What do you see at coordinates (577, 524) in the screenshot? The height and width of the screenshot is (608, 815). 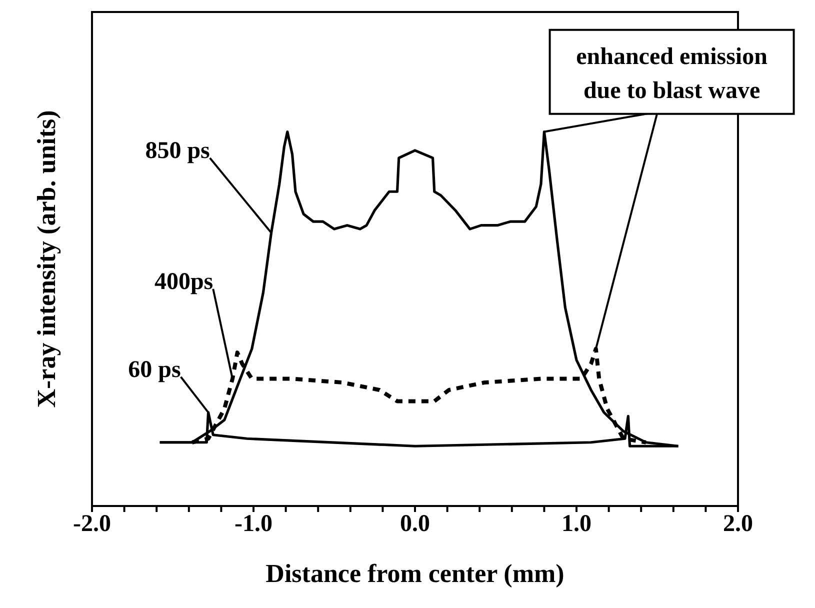 I see `x-tick-label: 1.0` at bounding box center [577, 524].